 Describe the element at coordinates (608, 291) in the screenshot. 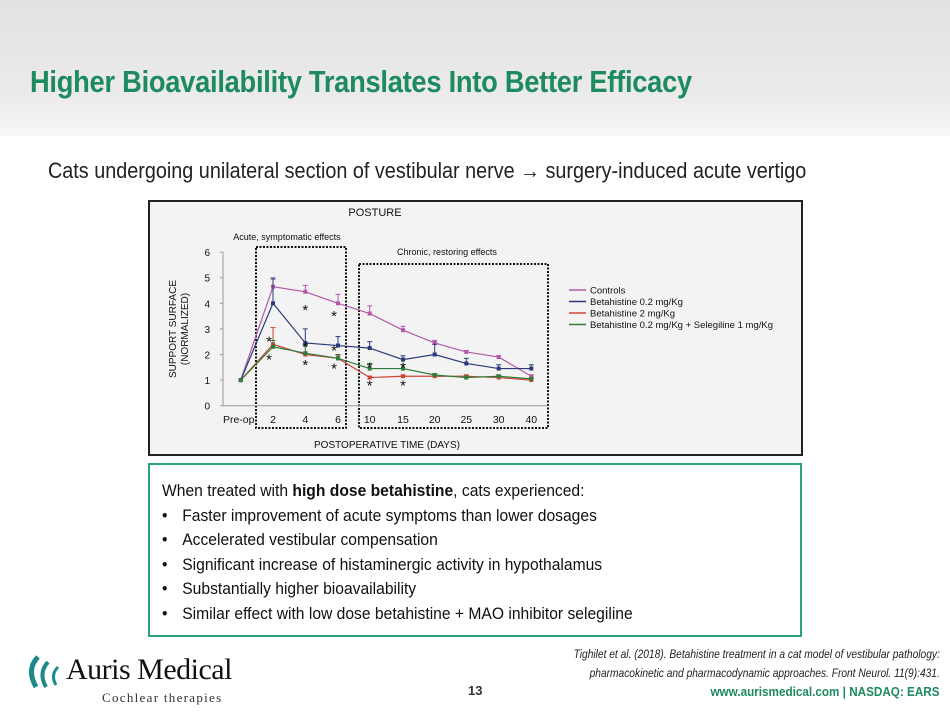

I see `legend-entry: Controls` at that location.